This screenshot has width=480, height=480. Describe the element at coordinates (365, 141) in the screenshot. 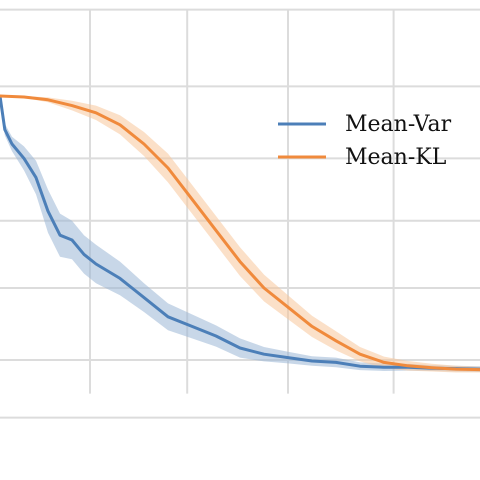

I see `legend: Mean-Var Mean-KL` at that location.